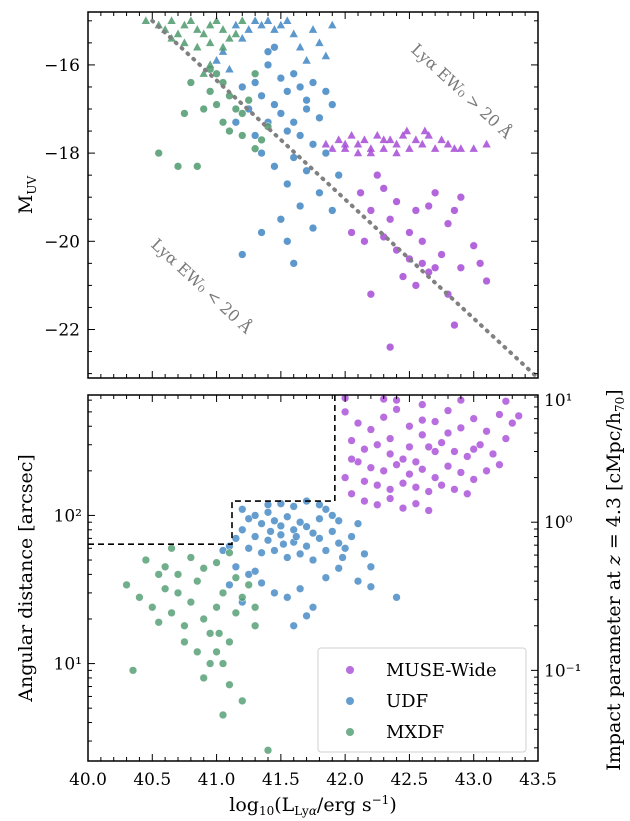 This screenshot has height=821, width=630. Describe the element at coordinates (615, 579) in the screenshot. I see `right-y-axis-title: Impact parameter at z = 4.3 [cMpc/h70]` at that location.